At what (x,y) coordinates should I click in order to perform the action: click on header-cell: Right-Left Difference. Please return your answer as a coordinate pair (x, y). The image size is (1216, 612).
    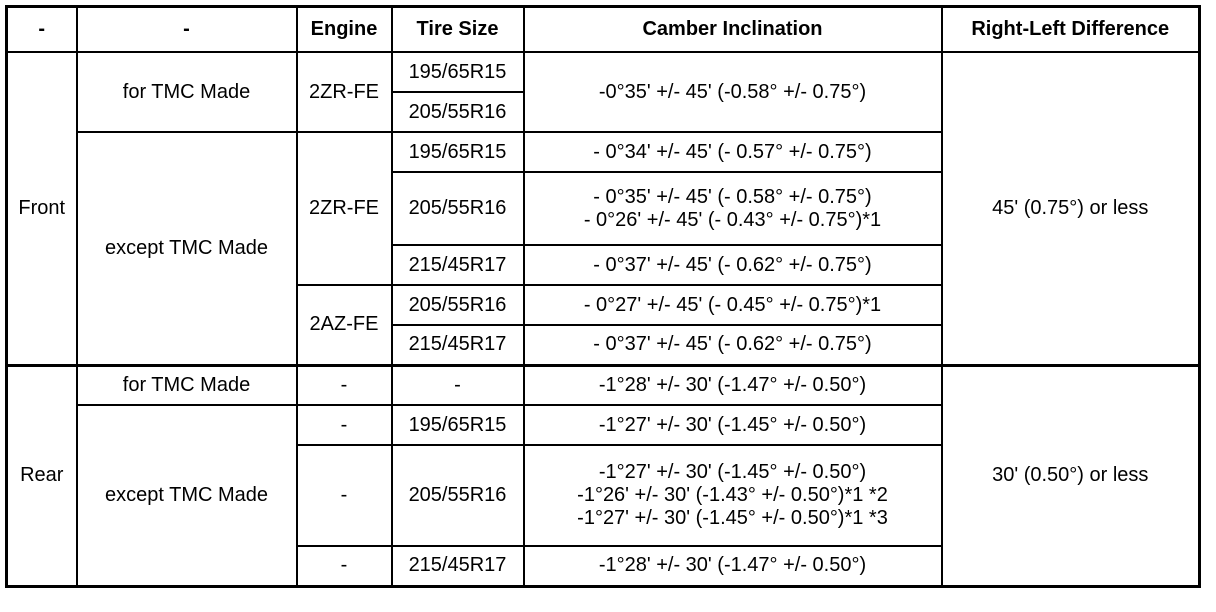
    Looking at the image, I should click on (1070, 29).